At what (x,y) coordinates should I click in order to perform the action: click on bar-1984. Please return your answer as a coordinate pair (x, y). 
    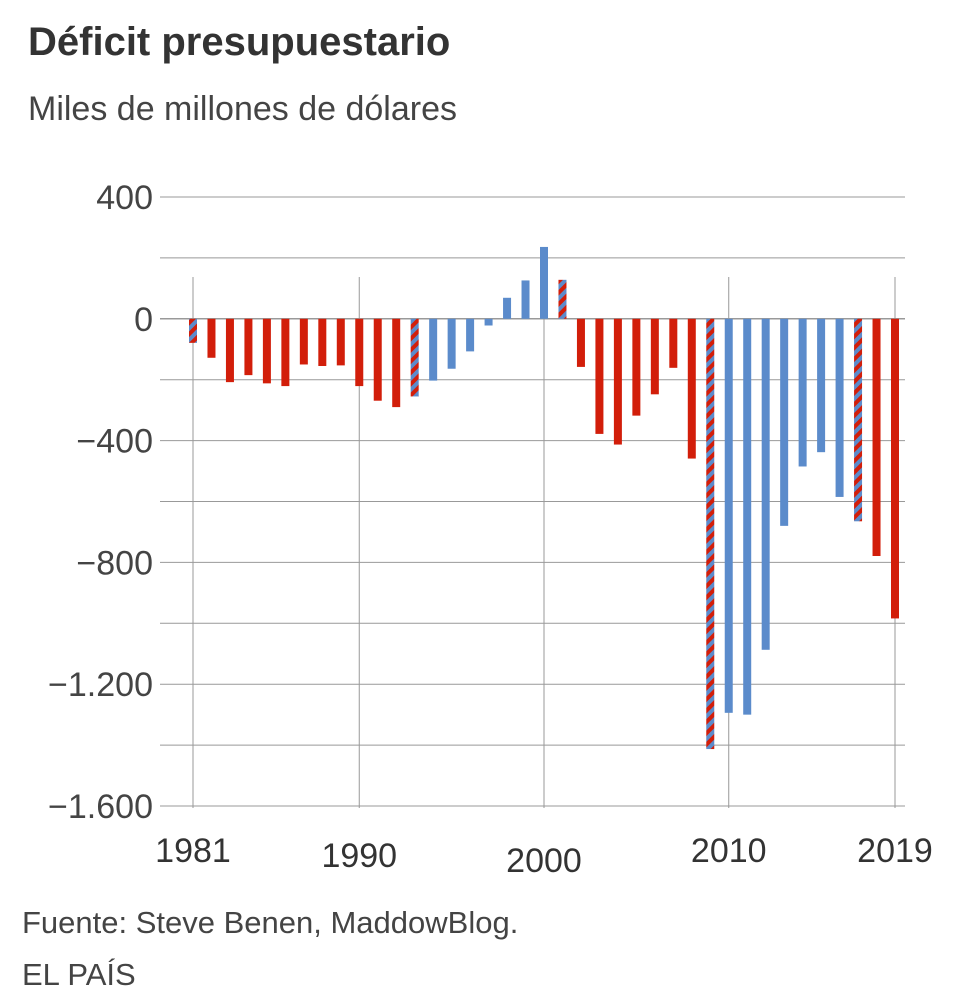
    Looking at the image, I should click on (248, 347).